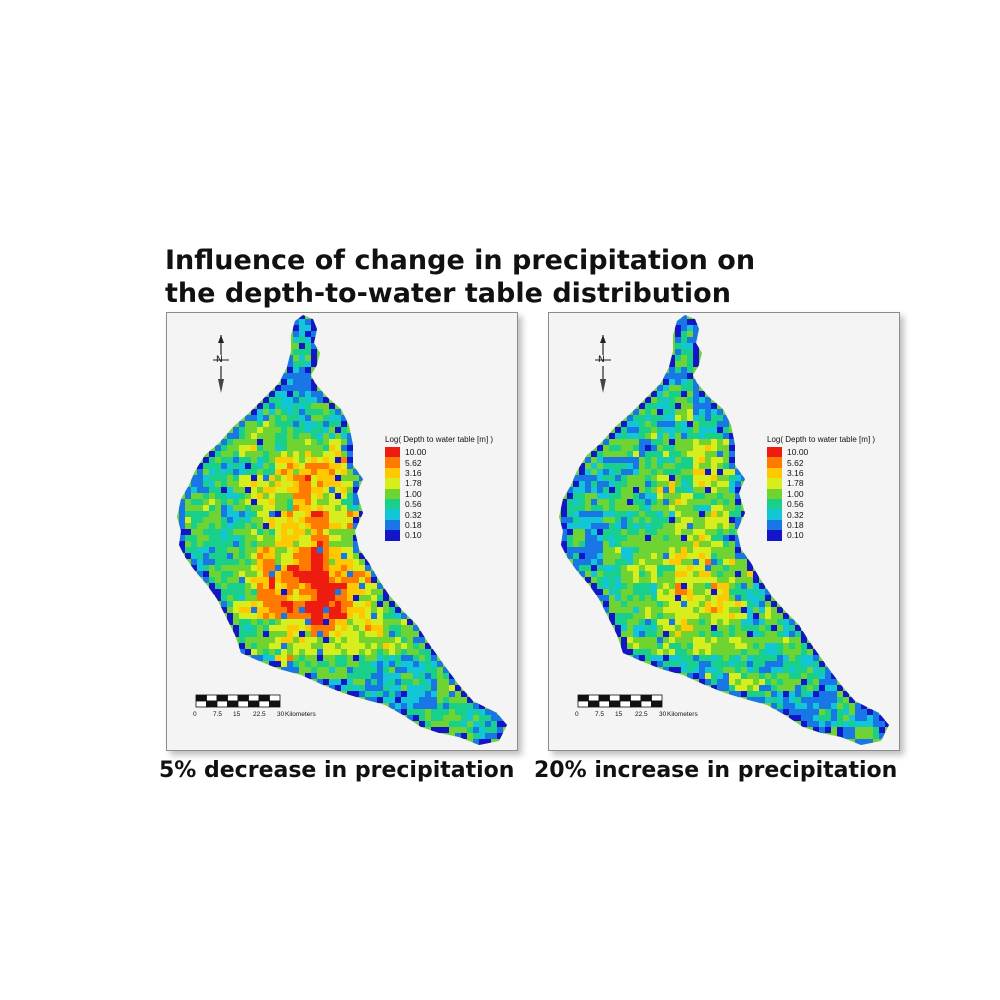  I want to click on legend-entry: 0.56, so click(450, 504).